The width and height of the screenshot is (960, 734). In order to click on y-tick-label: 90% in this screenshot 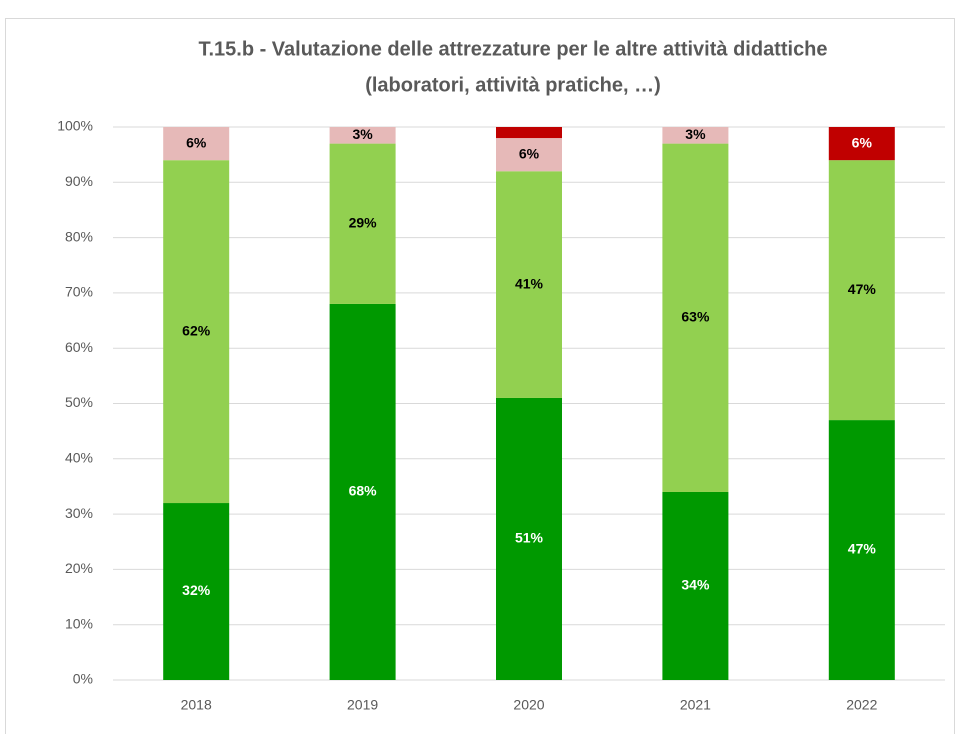, I will do `click(79, 181)`.